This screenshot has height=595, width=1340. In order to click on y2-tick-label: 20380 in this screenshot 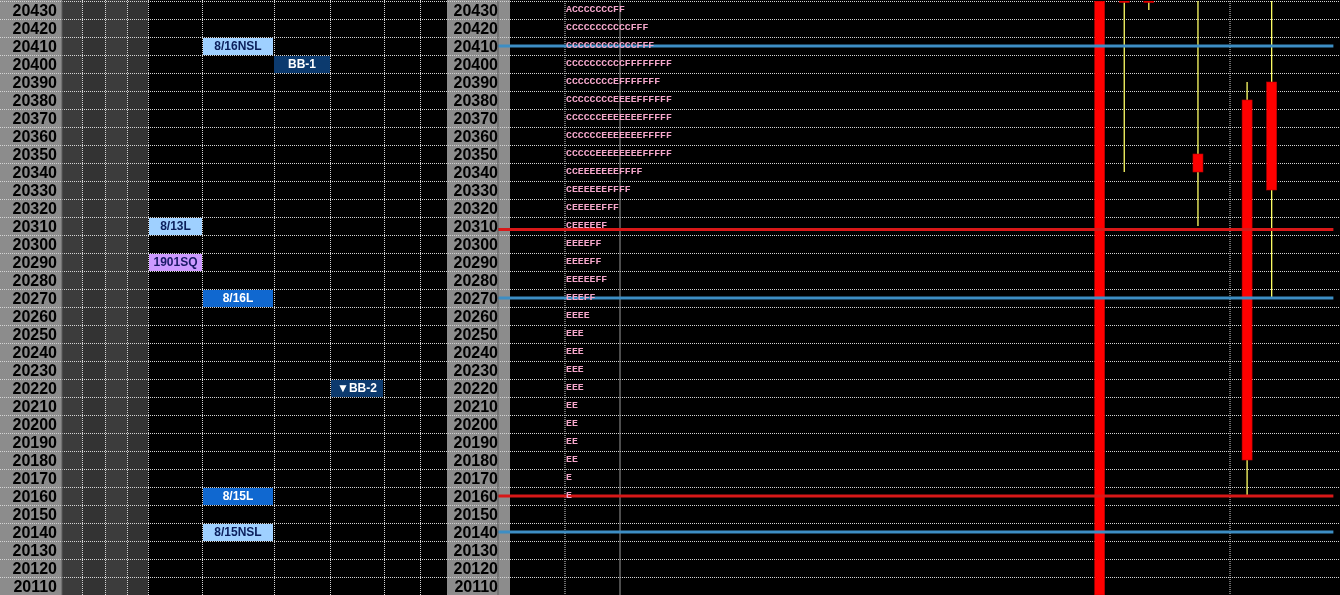, I will do `click(35, 100)`.